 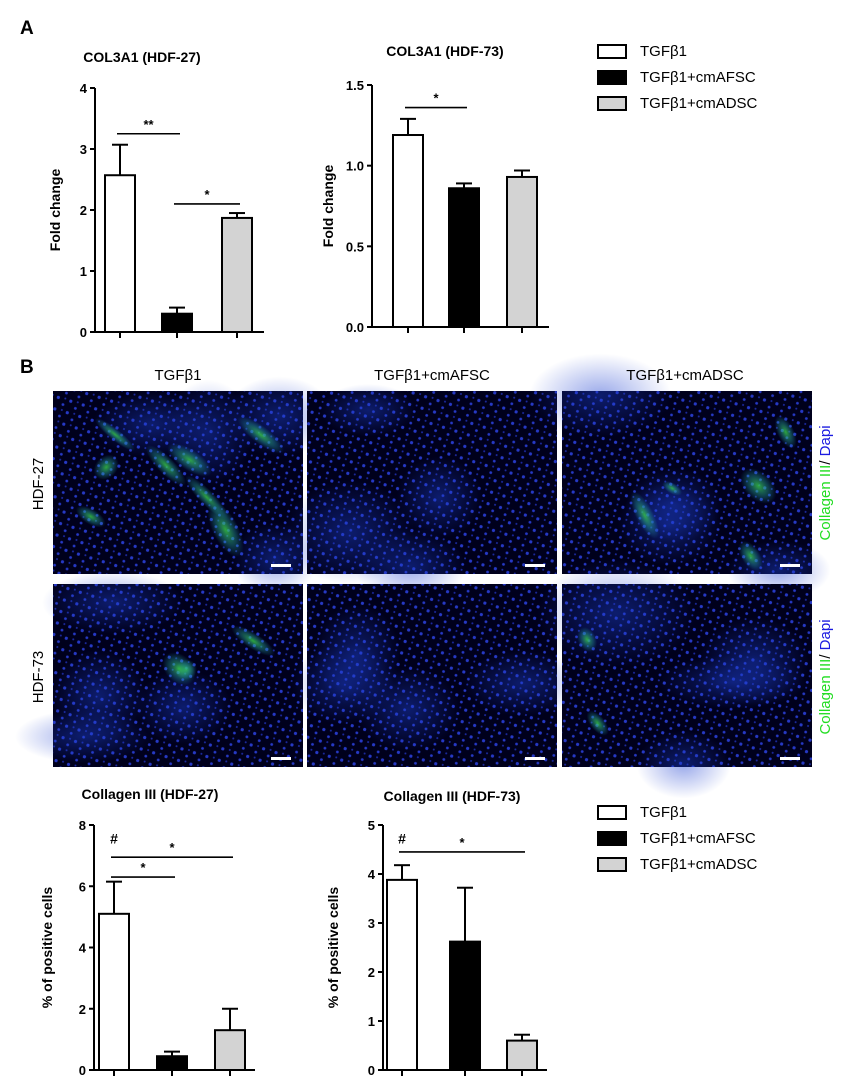 I want to click on micrograph-col-title-cmafsc: TGFβ1+cmAFSC, so click(x=432, y=375).